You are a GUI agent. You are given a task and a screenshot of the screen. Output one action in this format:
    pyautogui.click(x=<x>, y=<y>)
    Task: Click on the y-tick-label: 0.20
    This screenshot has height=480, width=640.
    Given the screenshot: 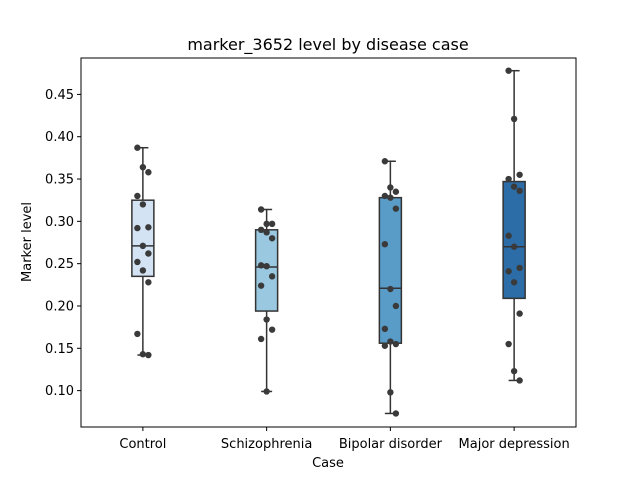 What is the action you would take?
    pyautogui.click(x=59, y=306)
    